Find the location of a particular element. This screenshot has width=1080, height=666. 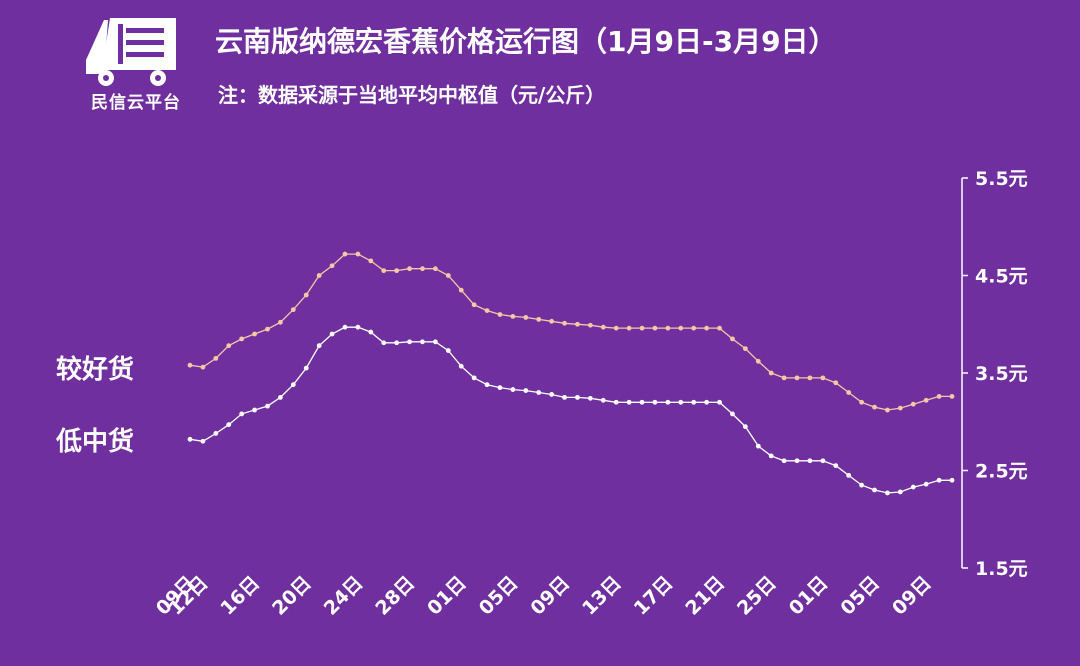

x-tick-label: 17日 is located at coordinates (654, 596).